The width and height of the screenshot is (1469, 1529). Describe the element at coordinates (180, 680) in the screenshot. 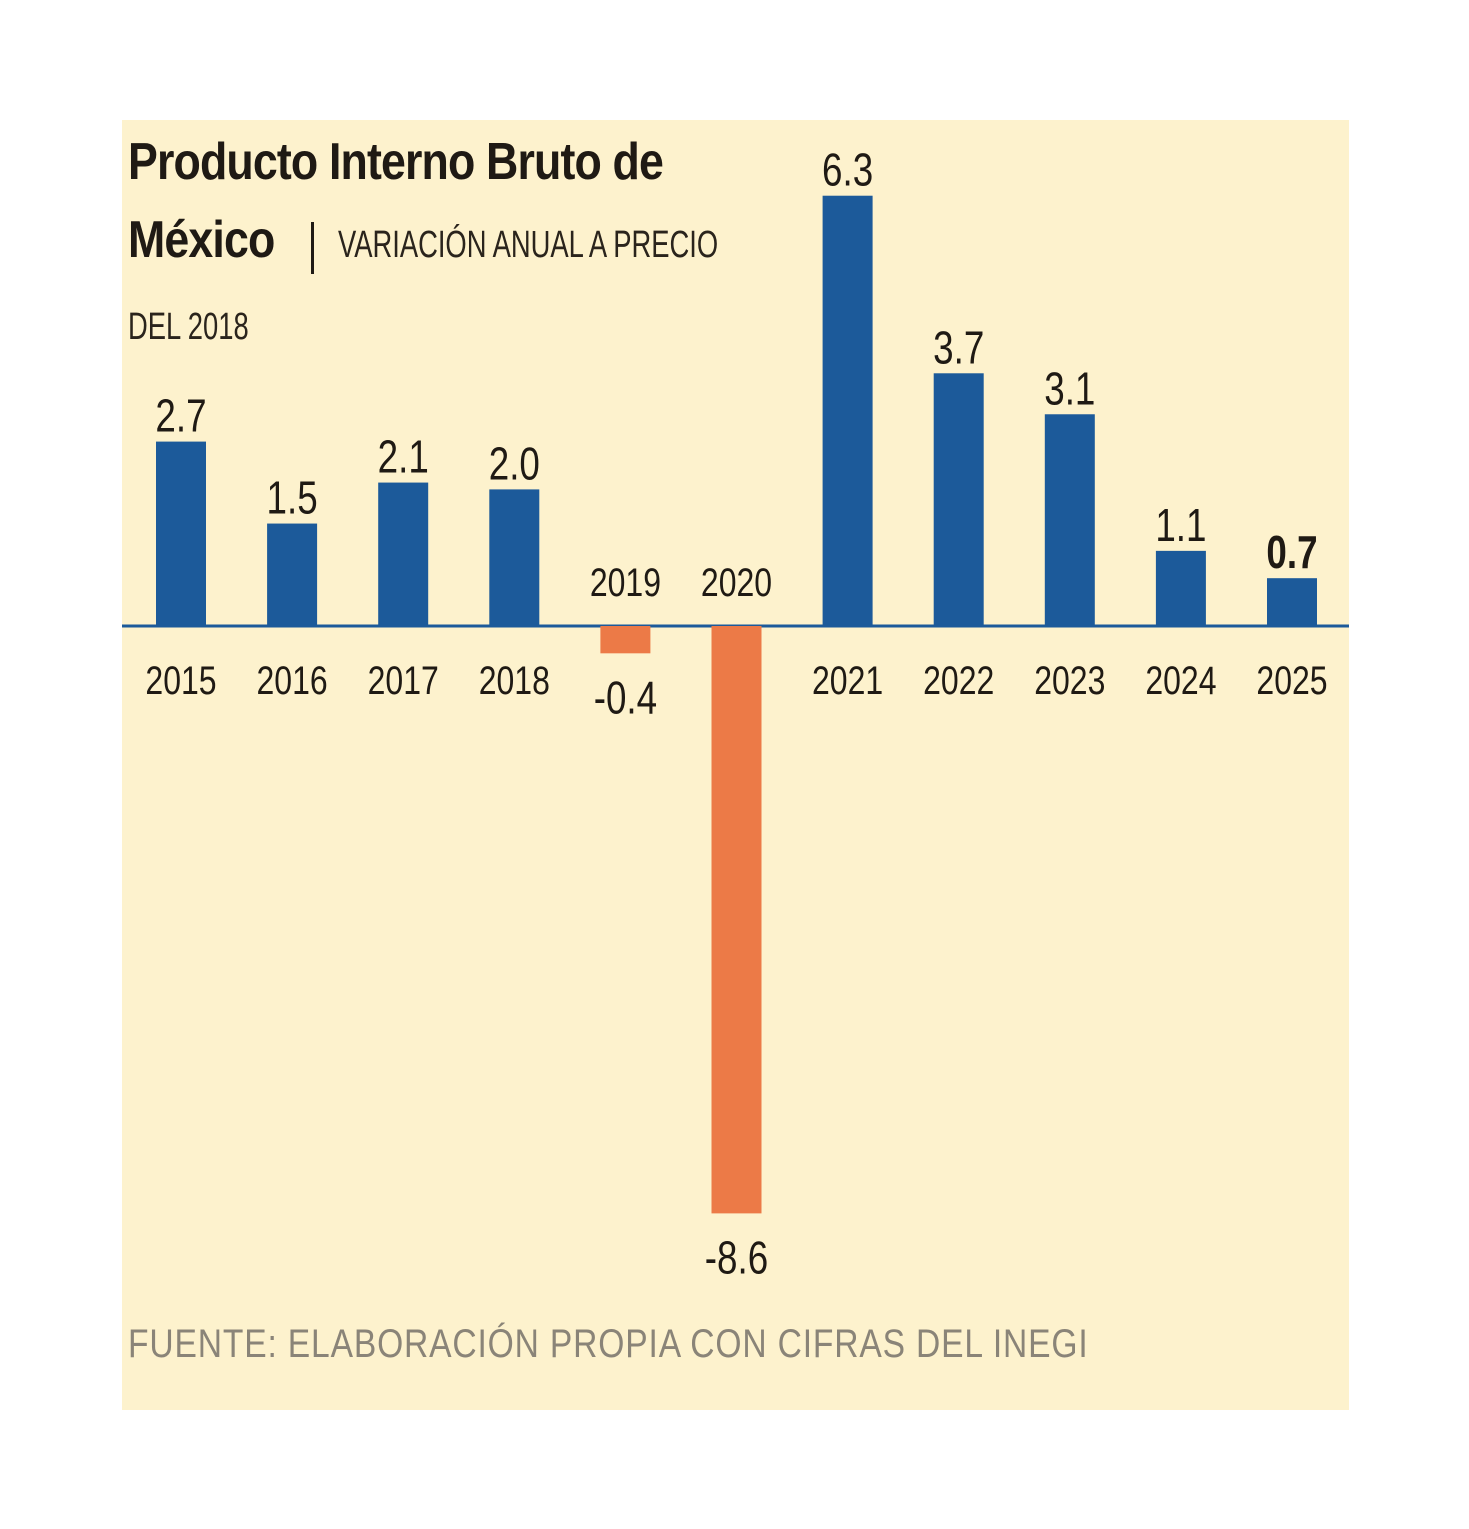

I see `category-label-2015: 2015` at that location.